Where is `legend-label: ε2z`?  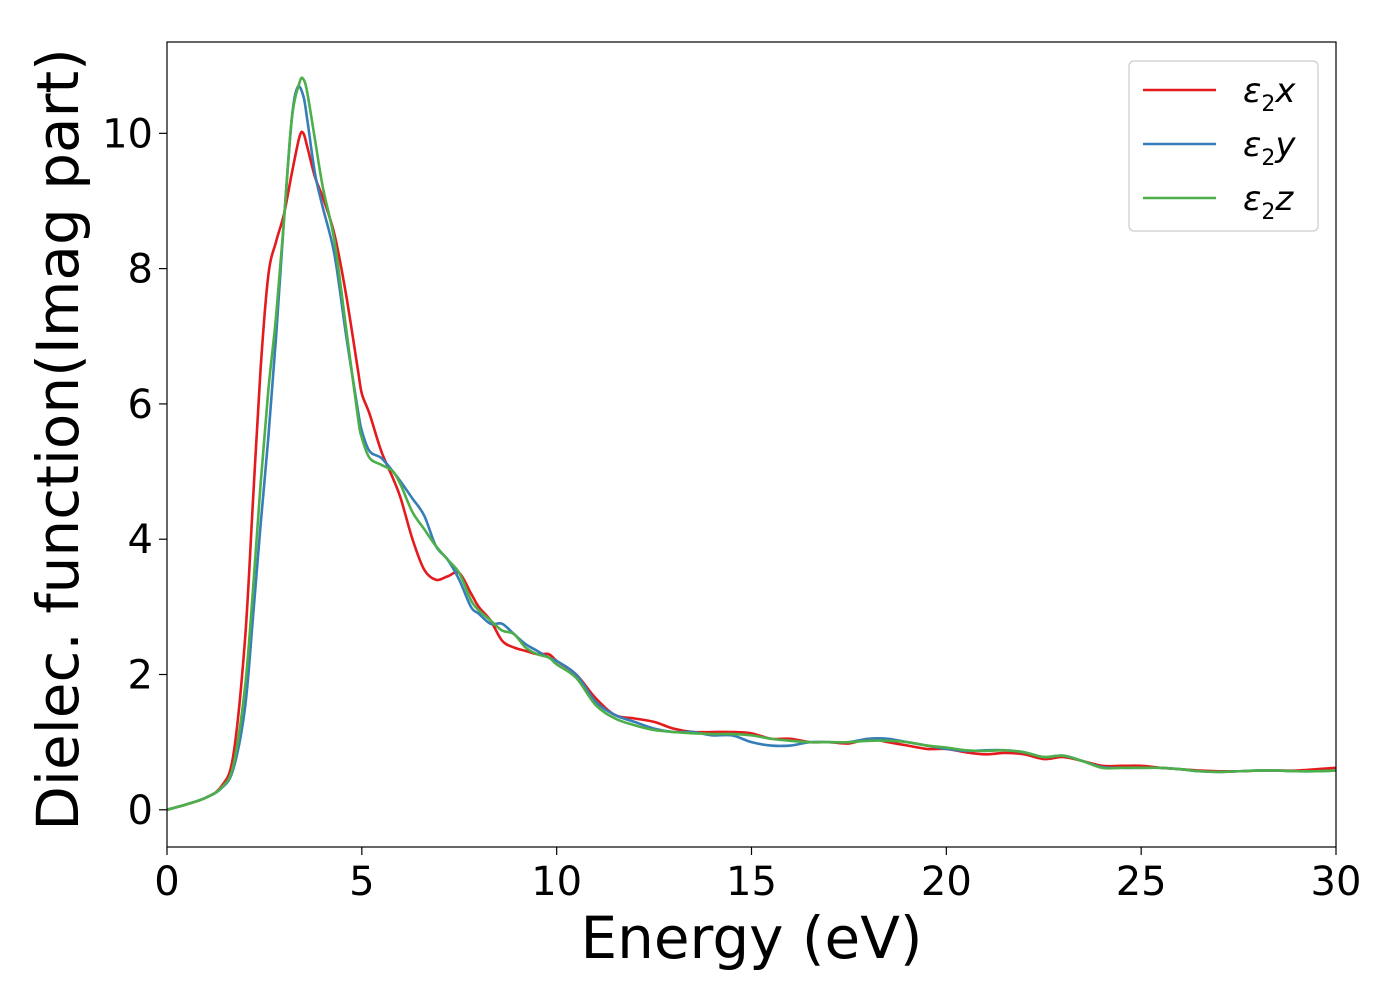 legend-label: ε2z is located at coordinates (1268, 202).